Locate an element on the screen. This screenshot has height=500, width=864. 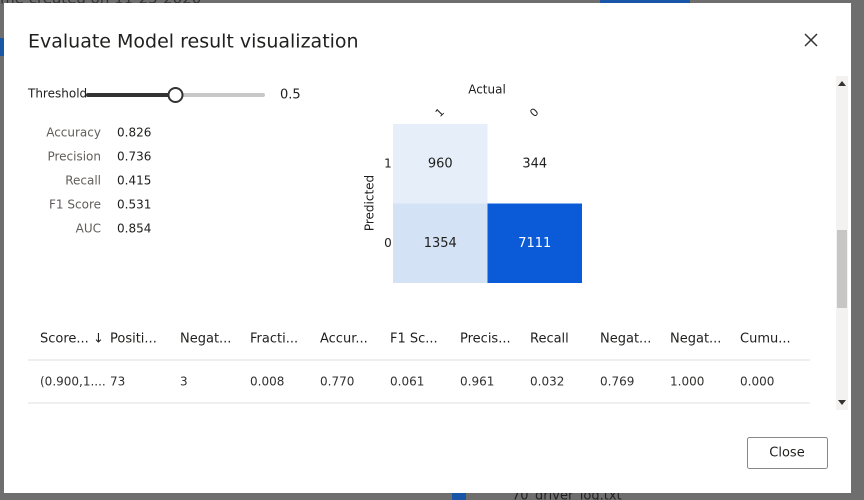
background-button is located at coordinates (645, 2).